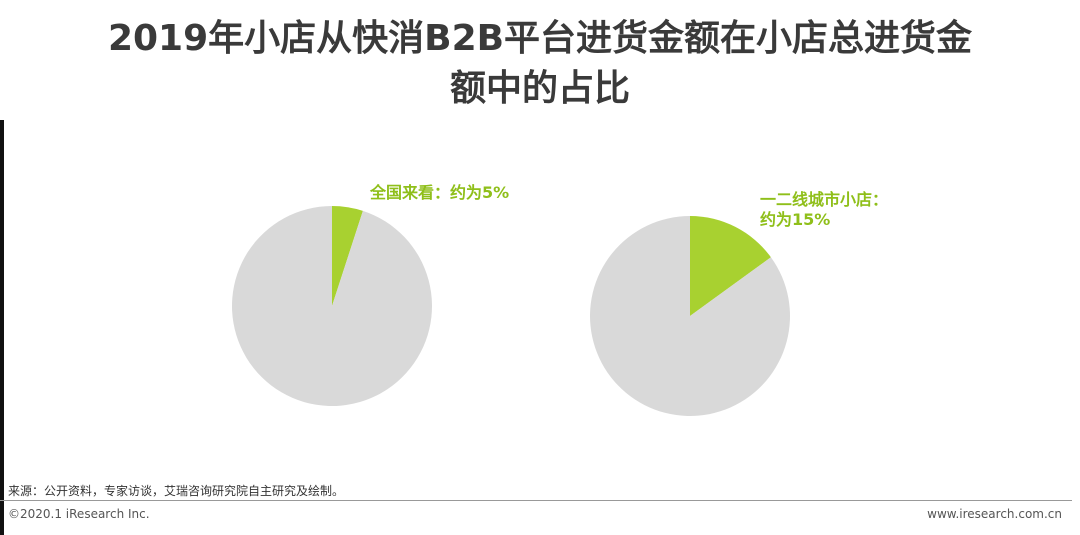  Describe the element at coordinates (176, 491) in the screenshot. I see `source: 来源：公开资料，专家访谈，艾瑞咨询研究院自主研究及绘制。` at that location.